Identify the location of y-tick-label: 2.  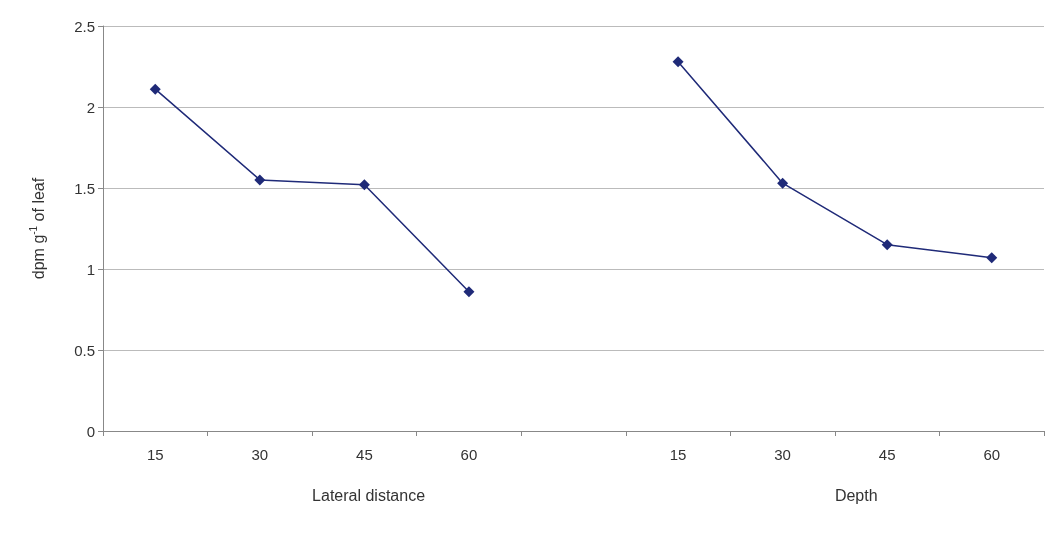
(90, 107).